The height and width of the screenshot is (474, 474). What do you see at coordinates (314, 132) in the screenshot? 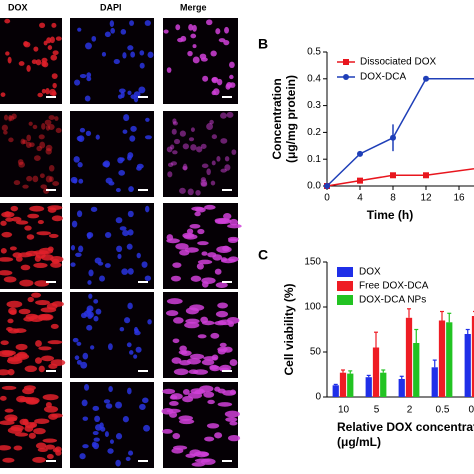
I see `y-tick-label: 0.2` at bounding box center [314, 132].